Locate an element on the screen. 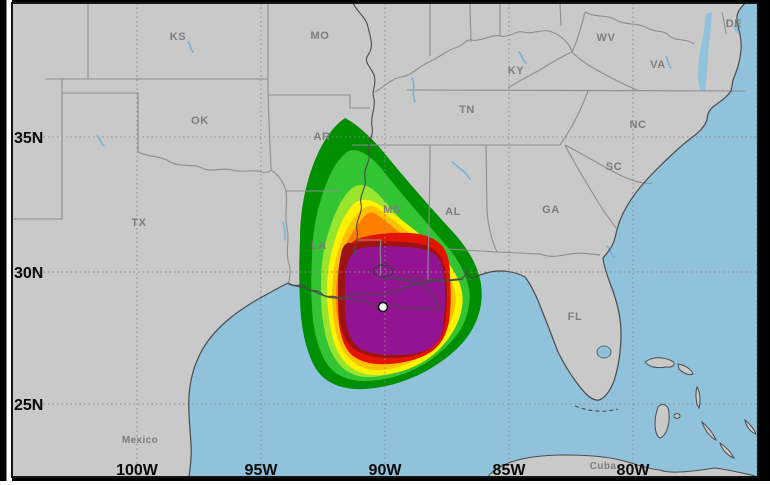 Image resolution: width=770 pixels, height=485 pixels. state-label-ms: MS is located at coordinates (392, 210).